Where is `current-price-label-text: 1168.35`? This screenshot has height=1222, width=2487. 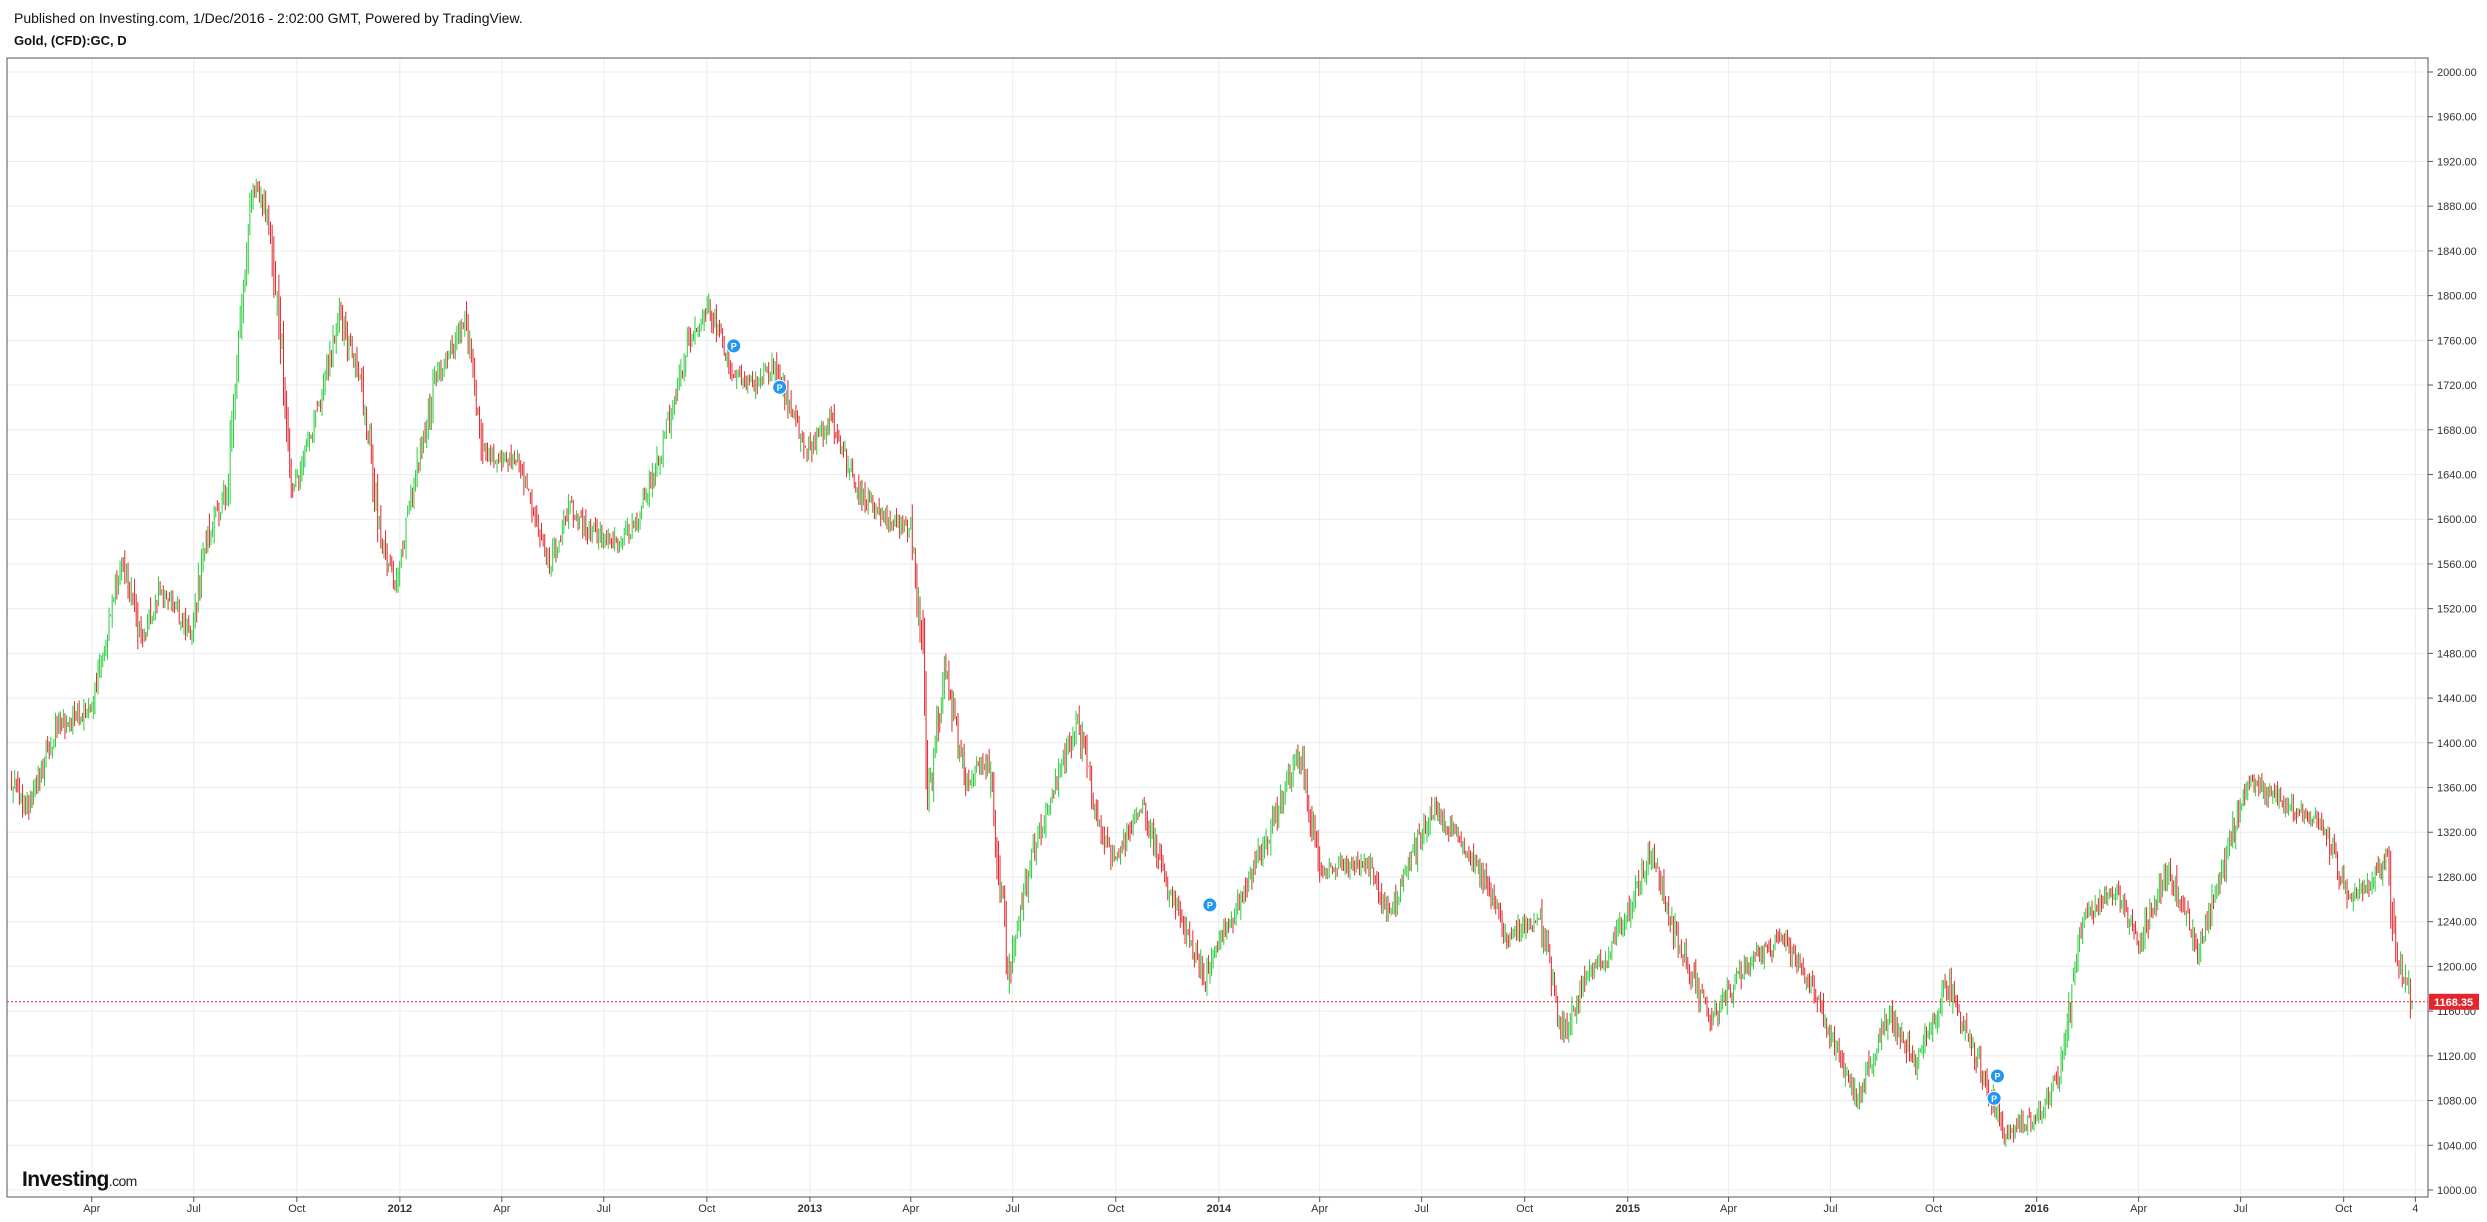
current-price-label-text: 1168.35 is located at coordinates (2453, 1003).